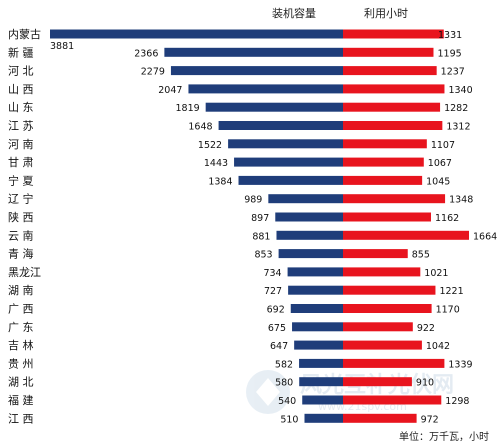  I want to click on category-label: 新 疆, so click(21, 52).